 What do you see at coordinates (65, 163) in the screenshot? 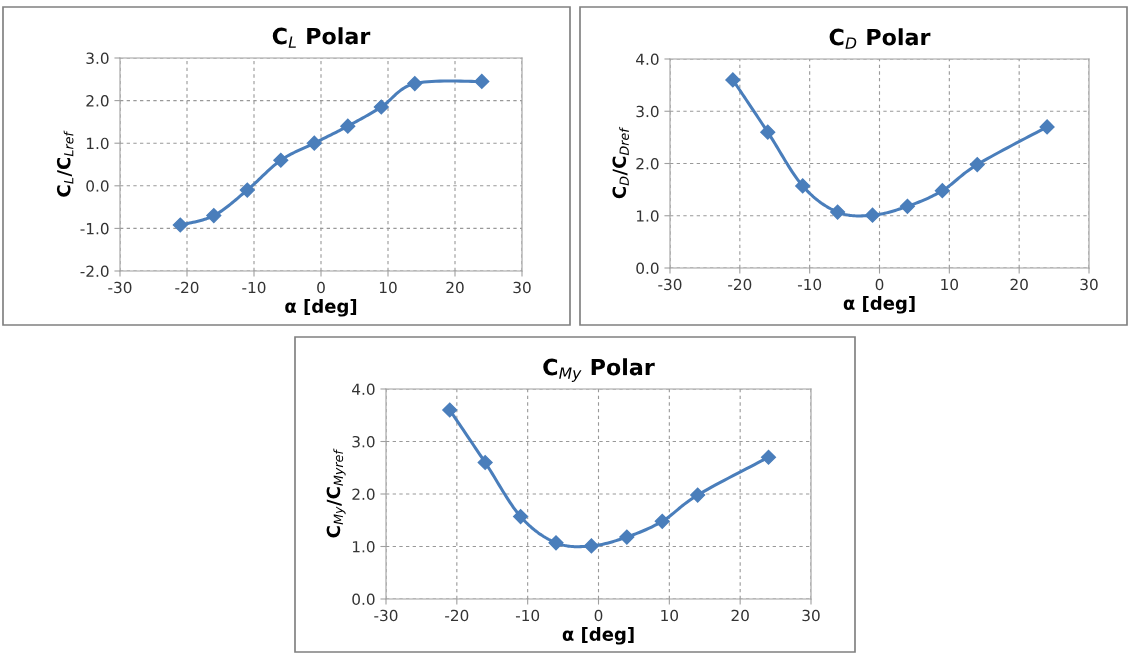
I see `y-axis-title: C$_{L}$/C$_{Lref}$` at bounding box center [65, 163].